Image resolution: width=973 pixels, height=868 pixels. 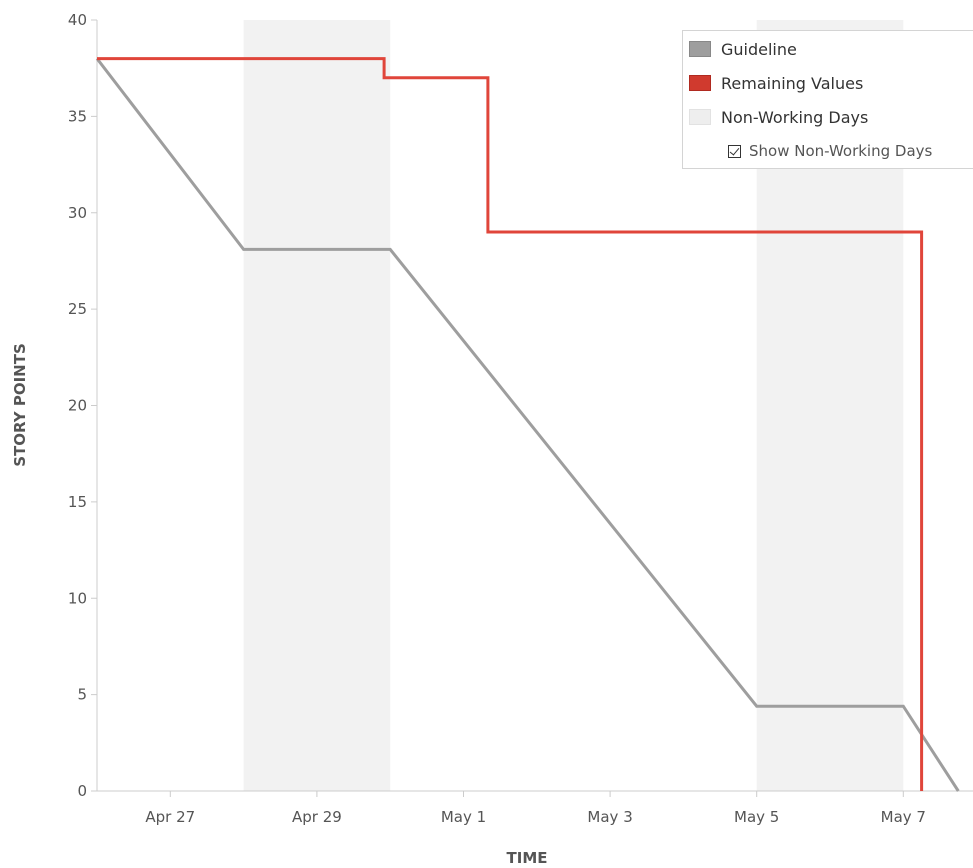 What do you see at coordinates (170, 817) in the screenshot?
I see `x-tick-label: Apr 27` at bounding box center [170, 817].